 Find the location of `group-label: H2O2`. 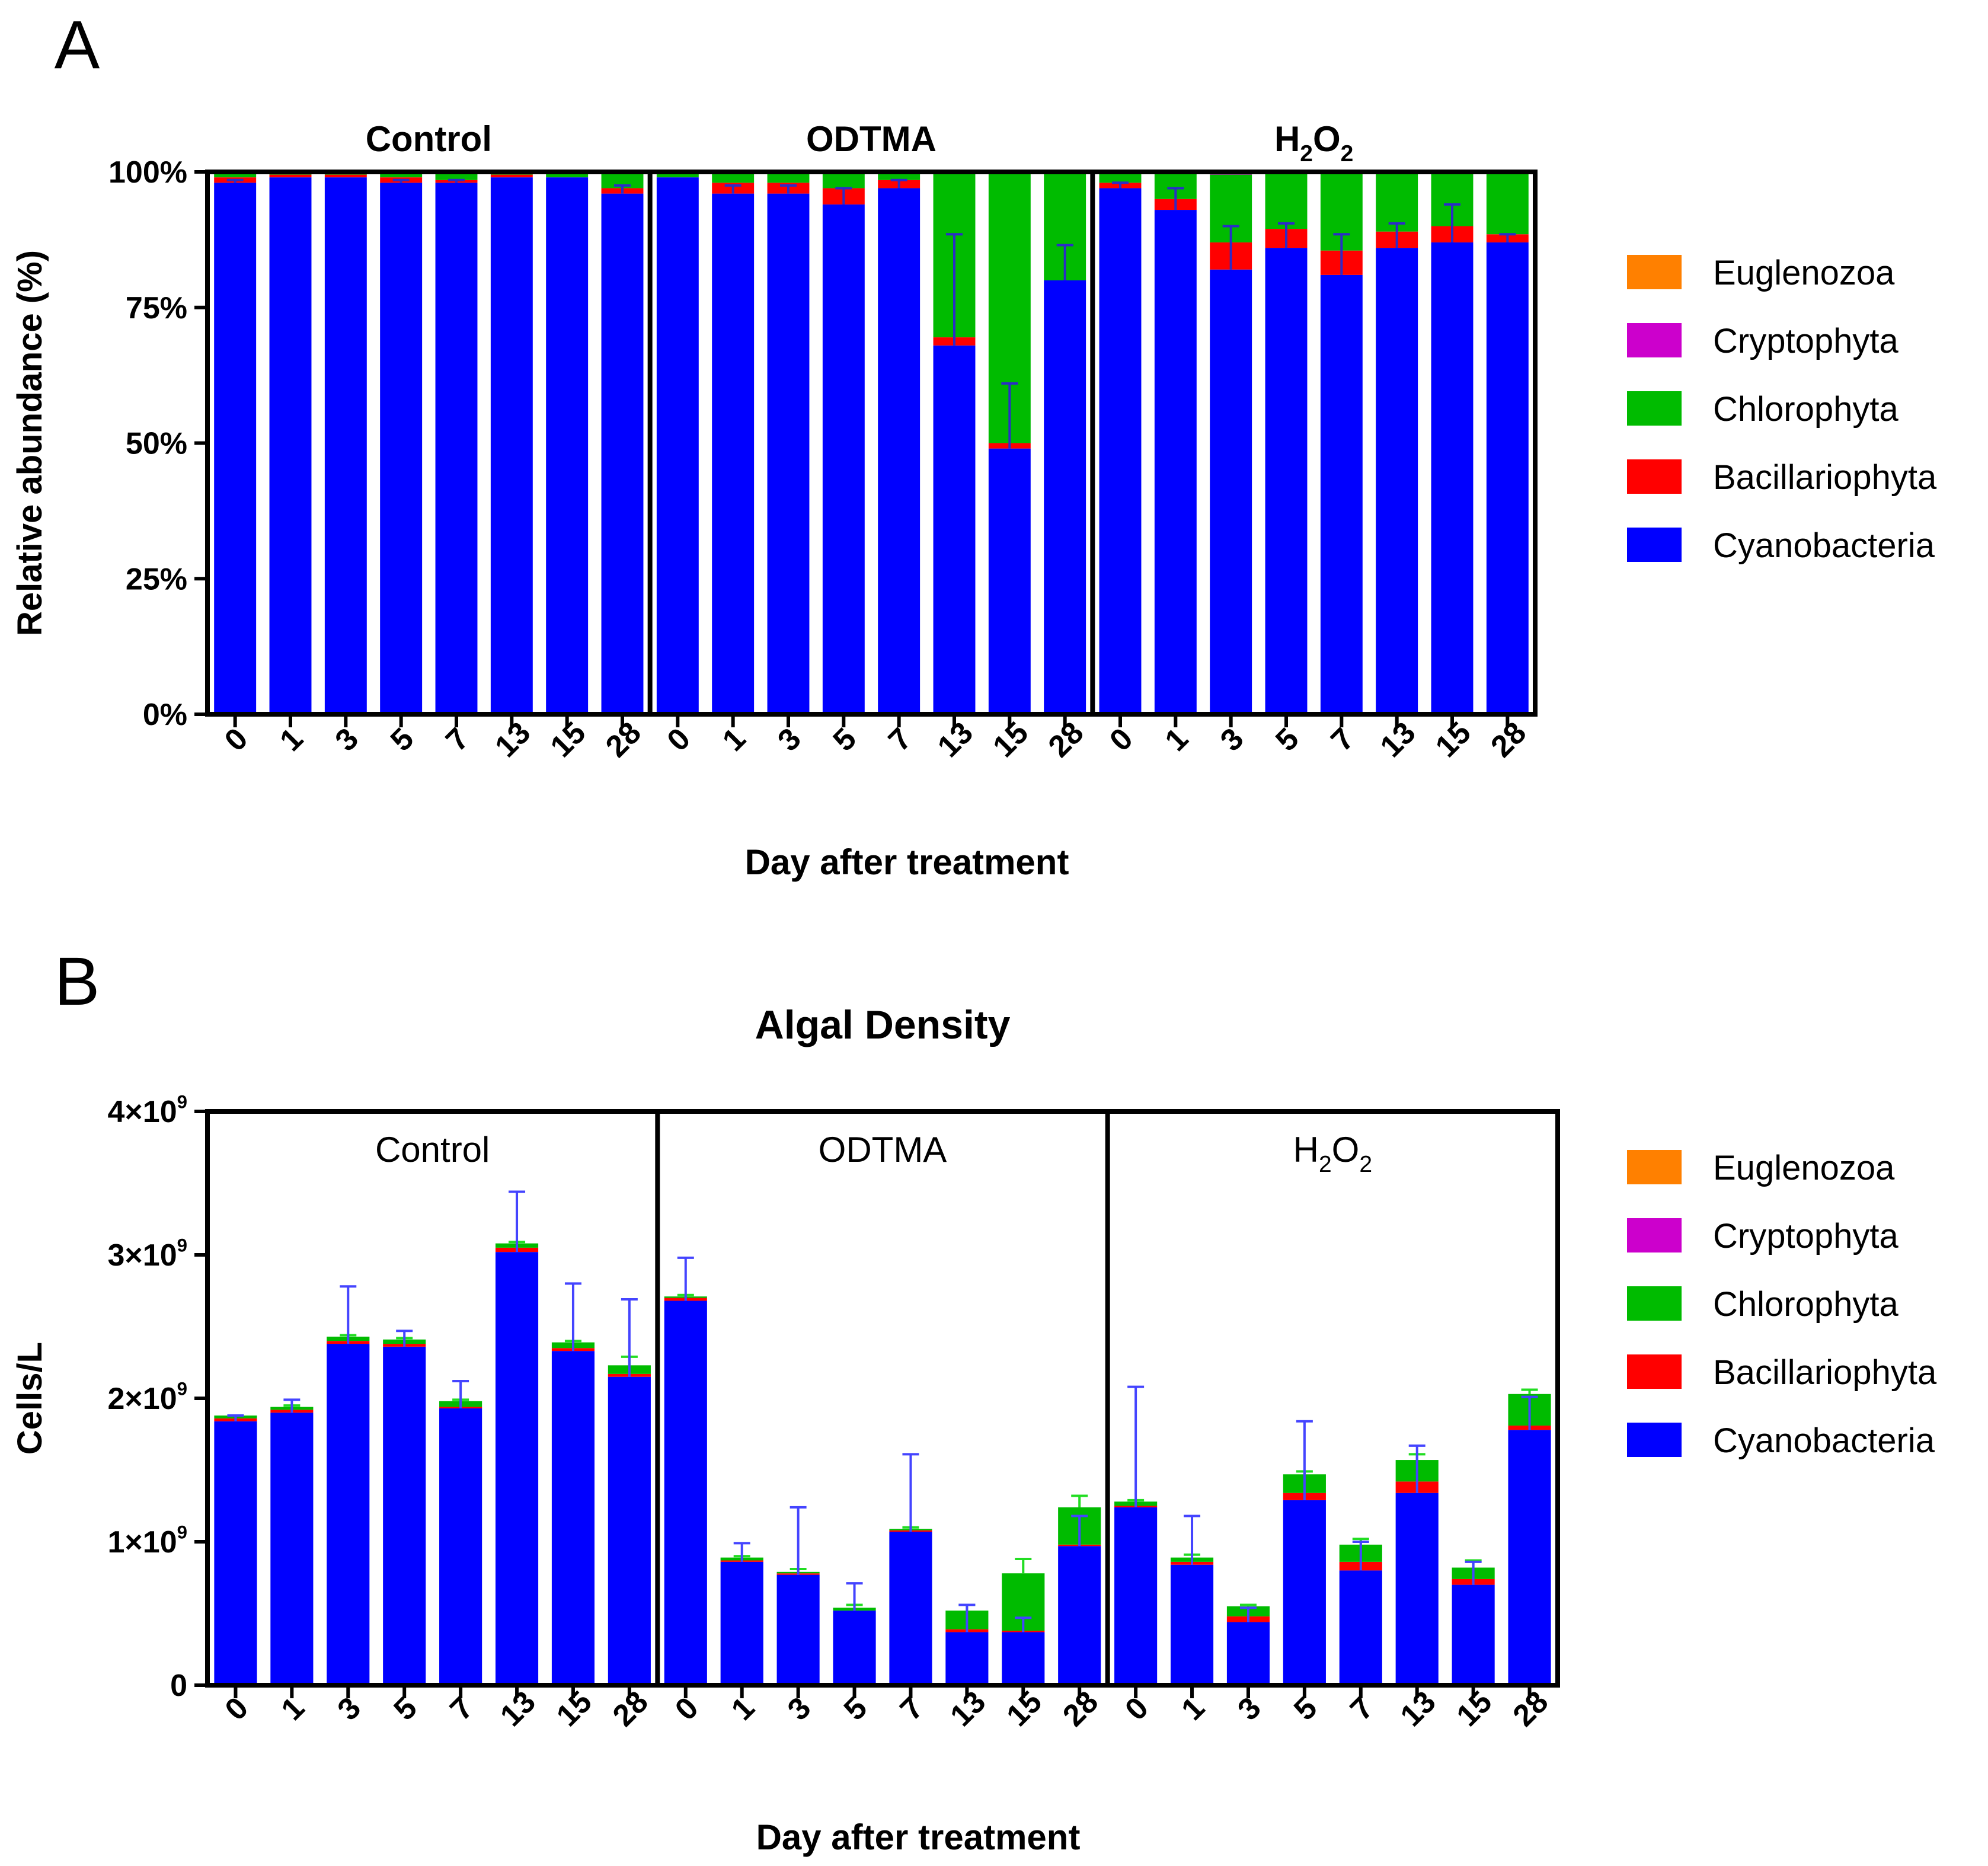

group-label: H2O2 is located at coordinates (1332, 1154).